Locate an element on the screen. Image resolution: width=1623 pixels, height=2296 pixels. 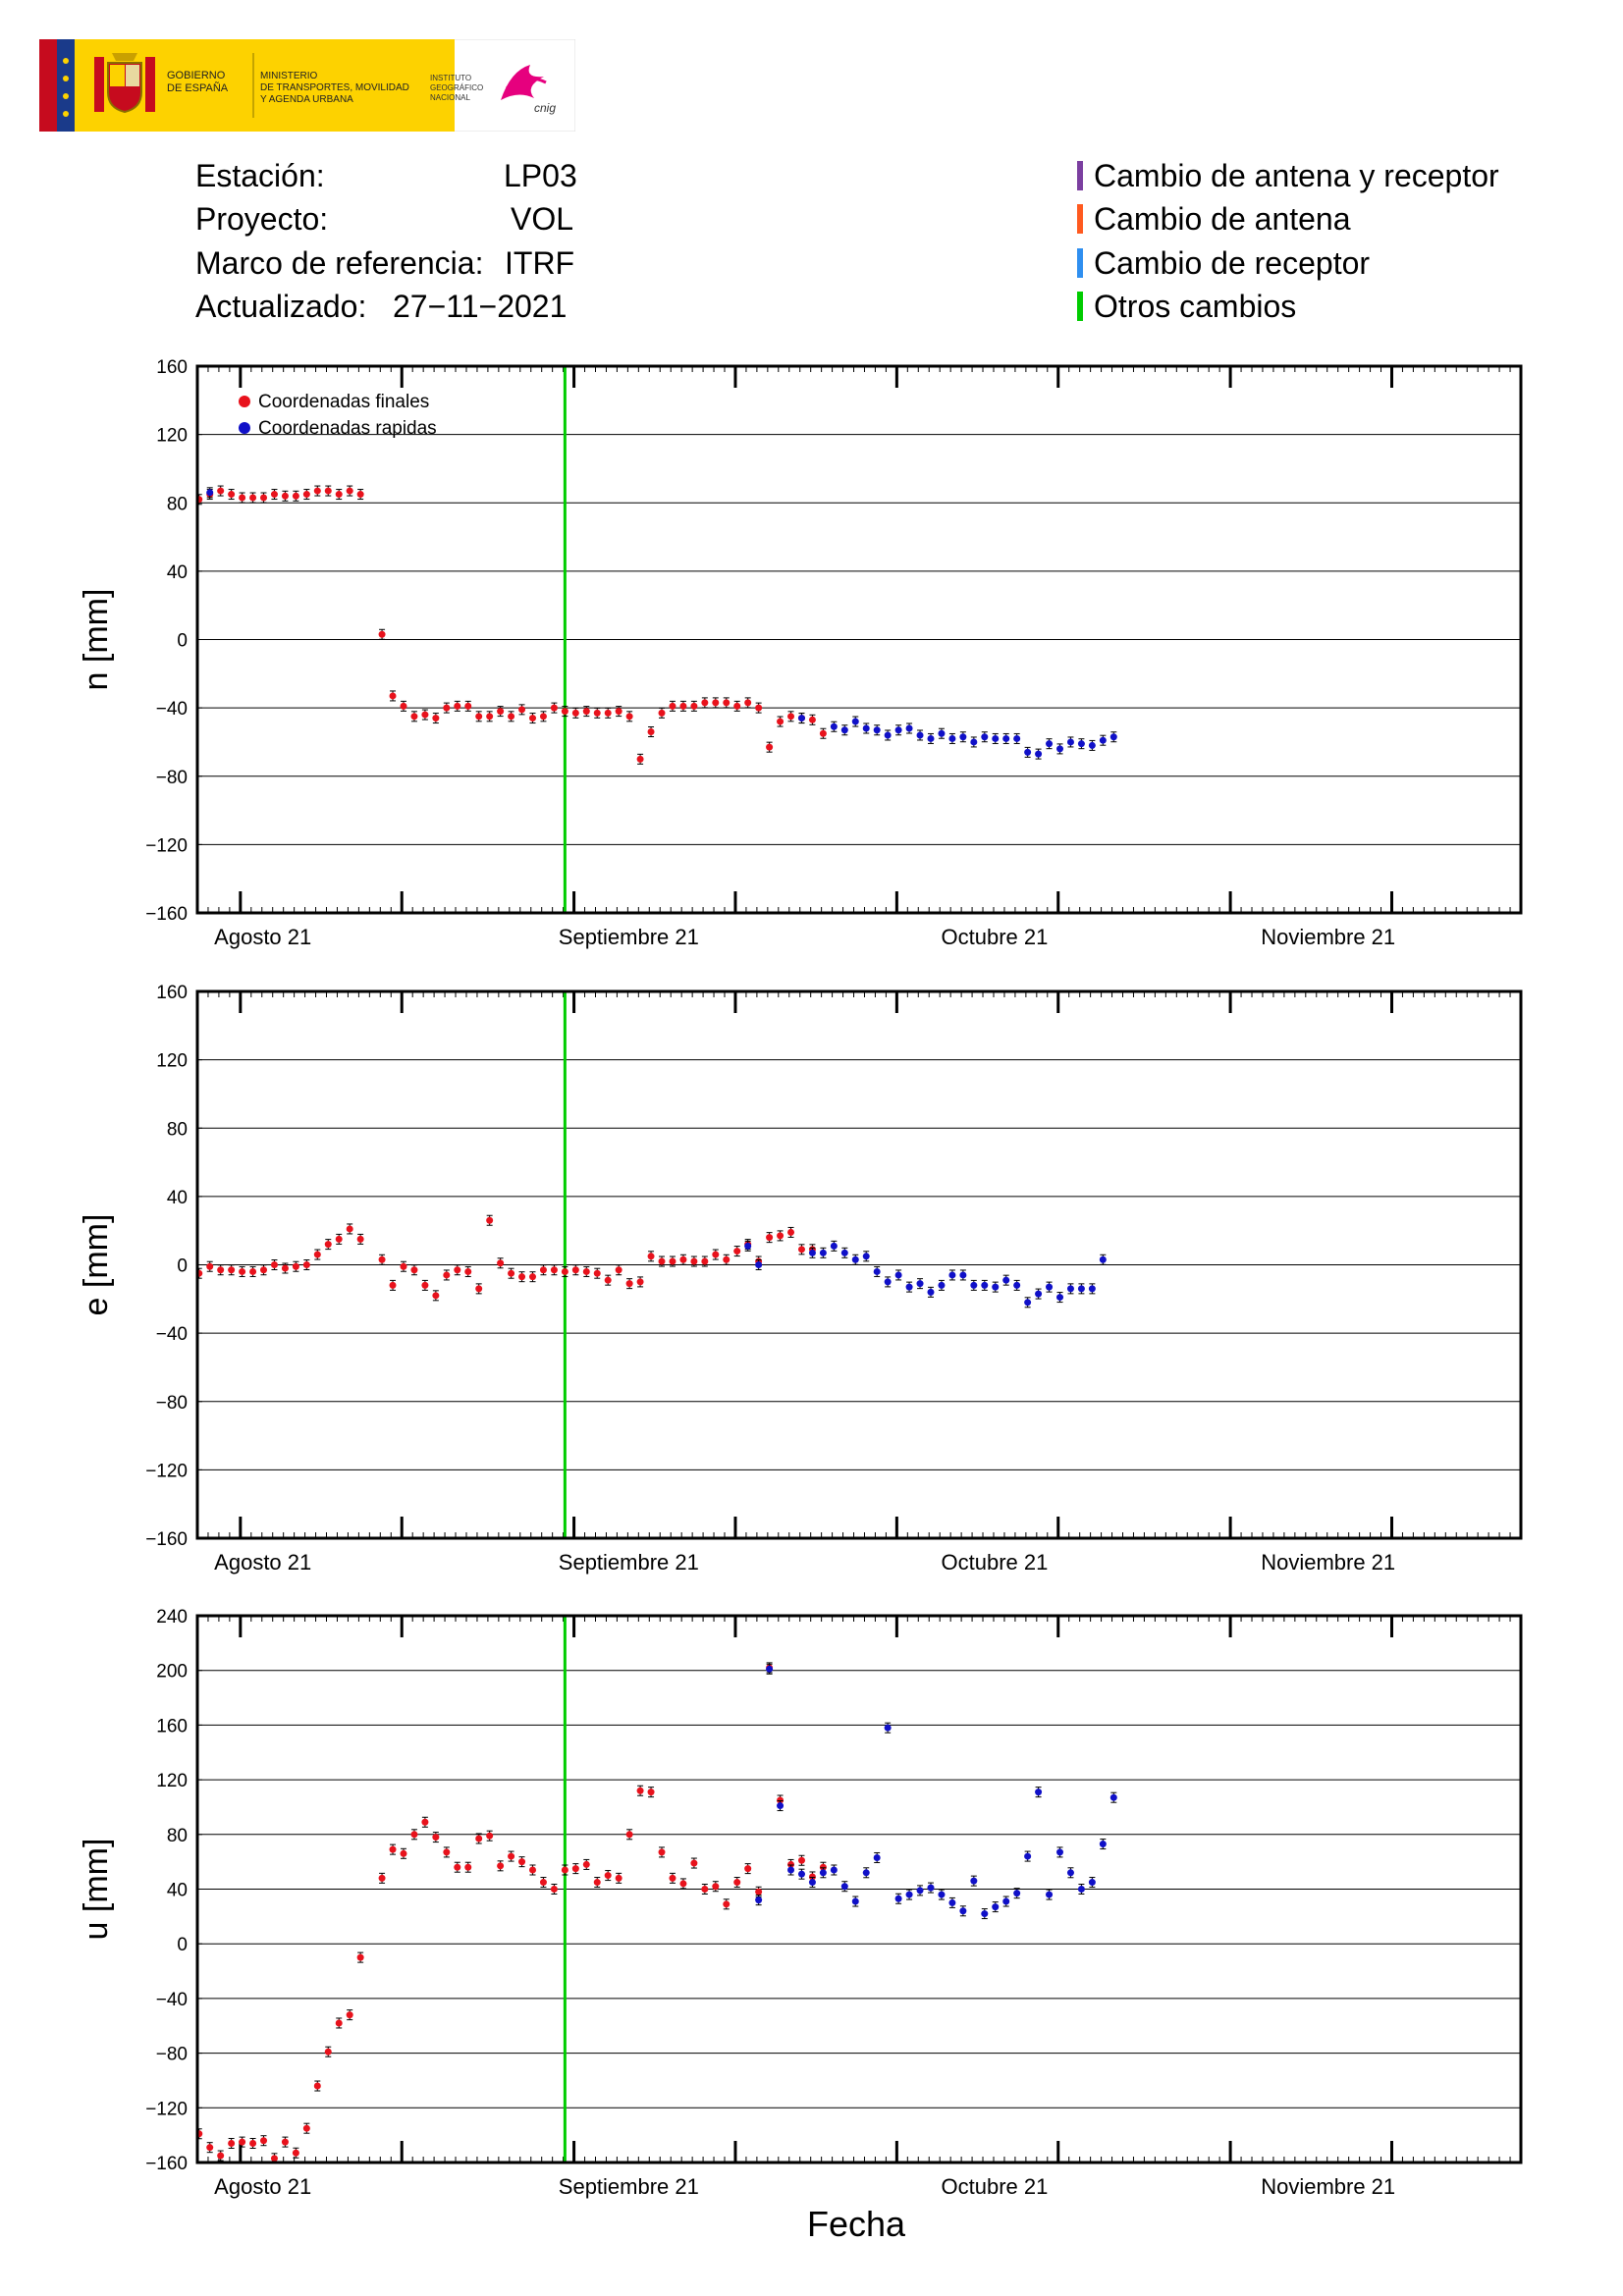
y-tick-label: 160 is located at coordinates (172, 368).